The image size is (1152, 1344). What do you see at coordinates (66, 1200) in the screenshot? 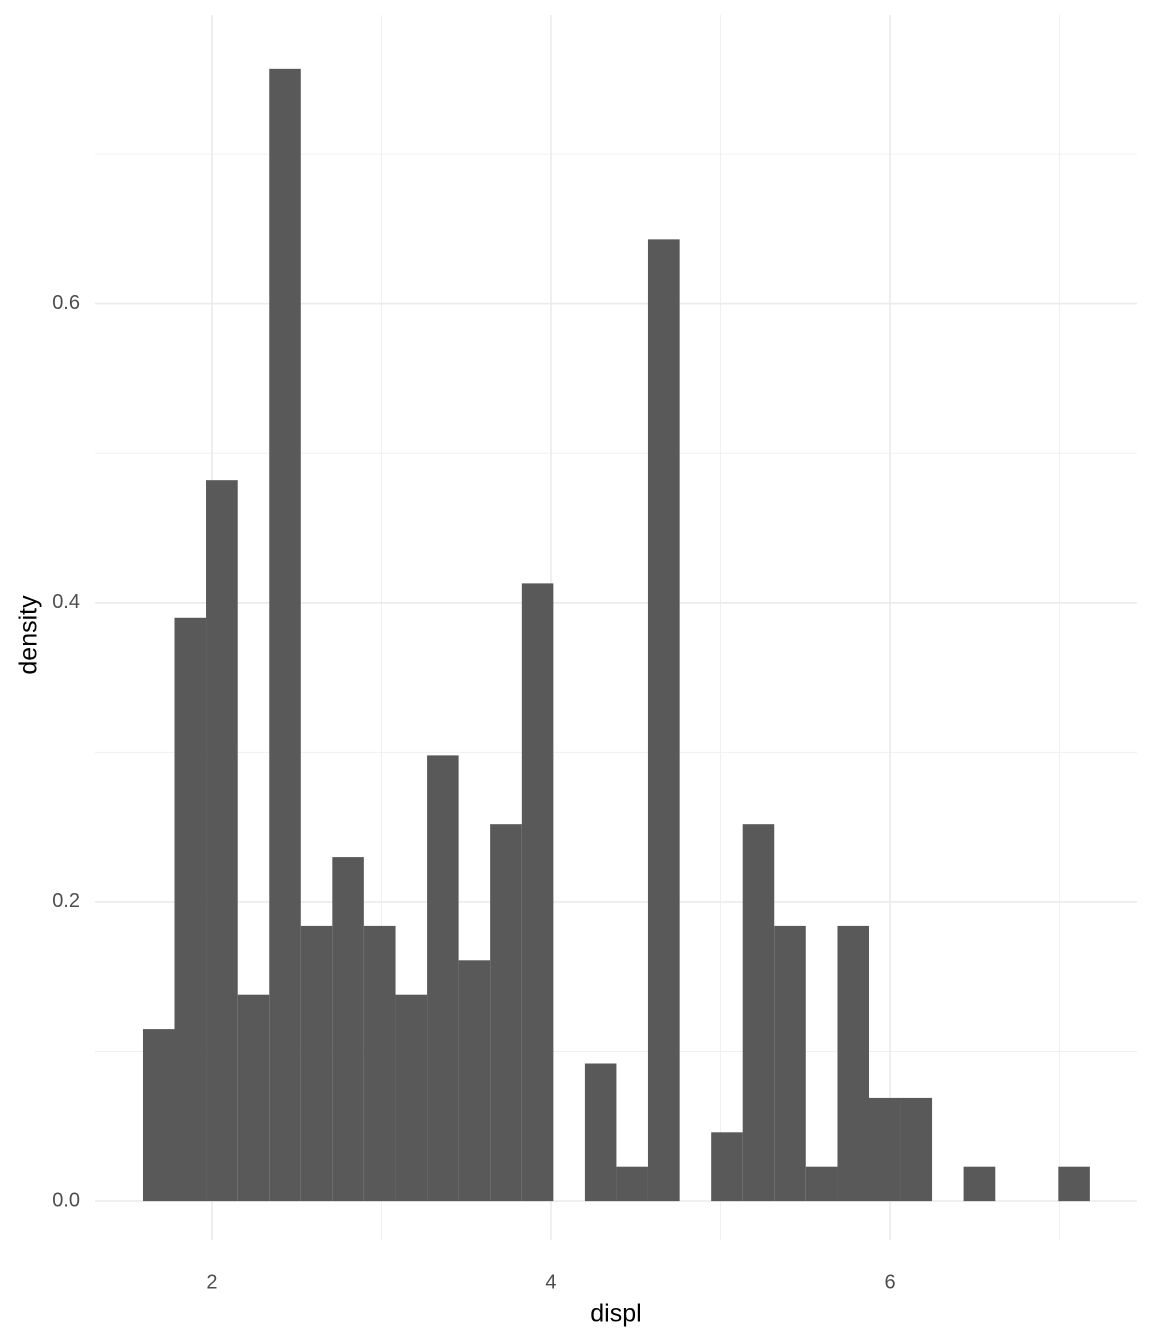
I see `y-tick-label: 0.0` at bounding box center [66, 1200].